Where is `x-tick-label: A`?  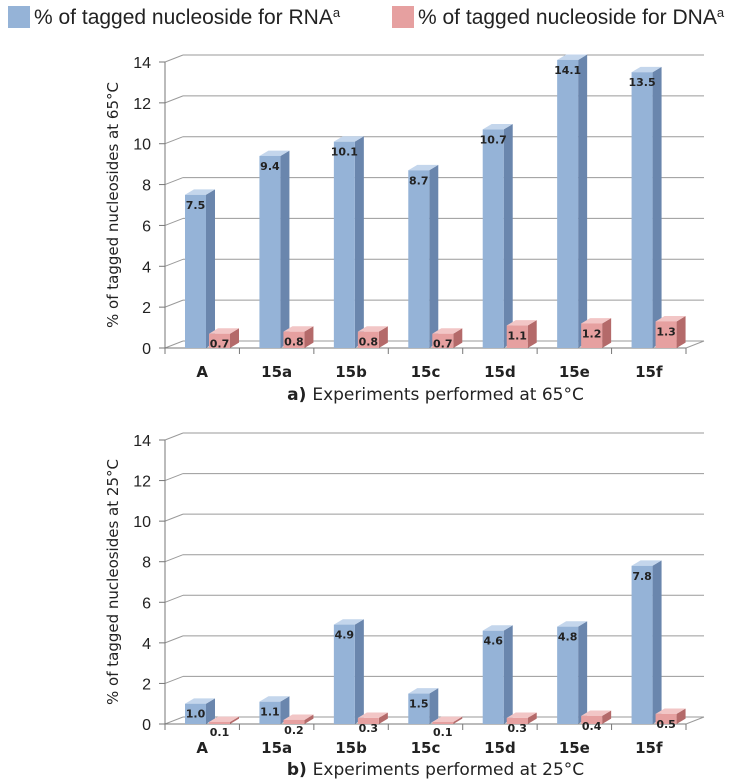 x-tick-label: A is located at coordinates (202, 748).